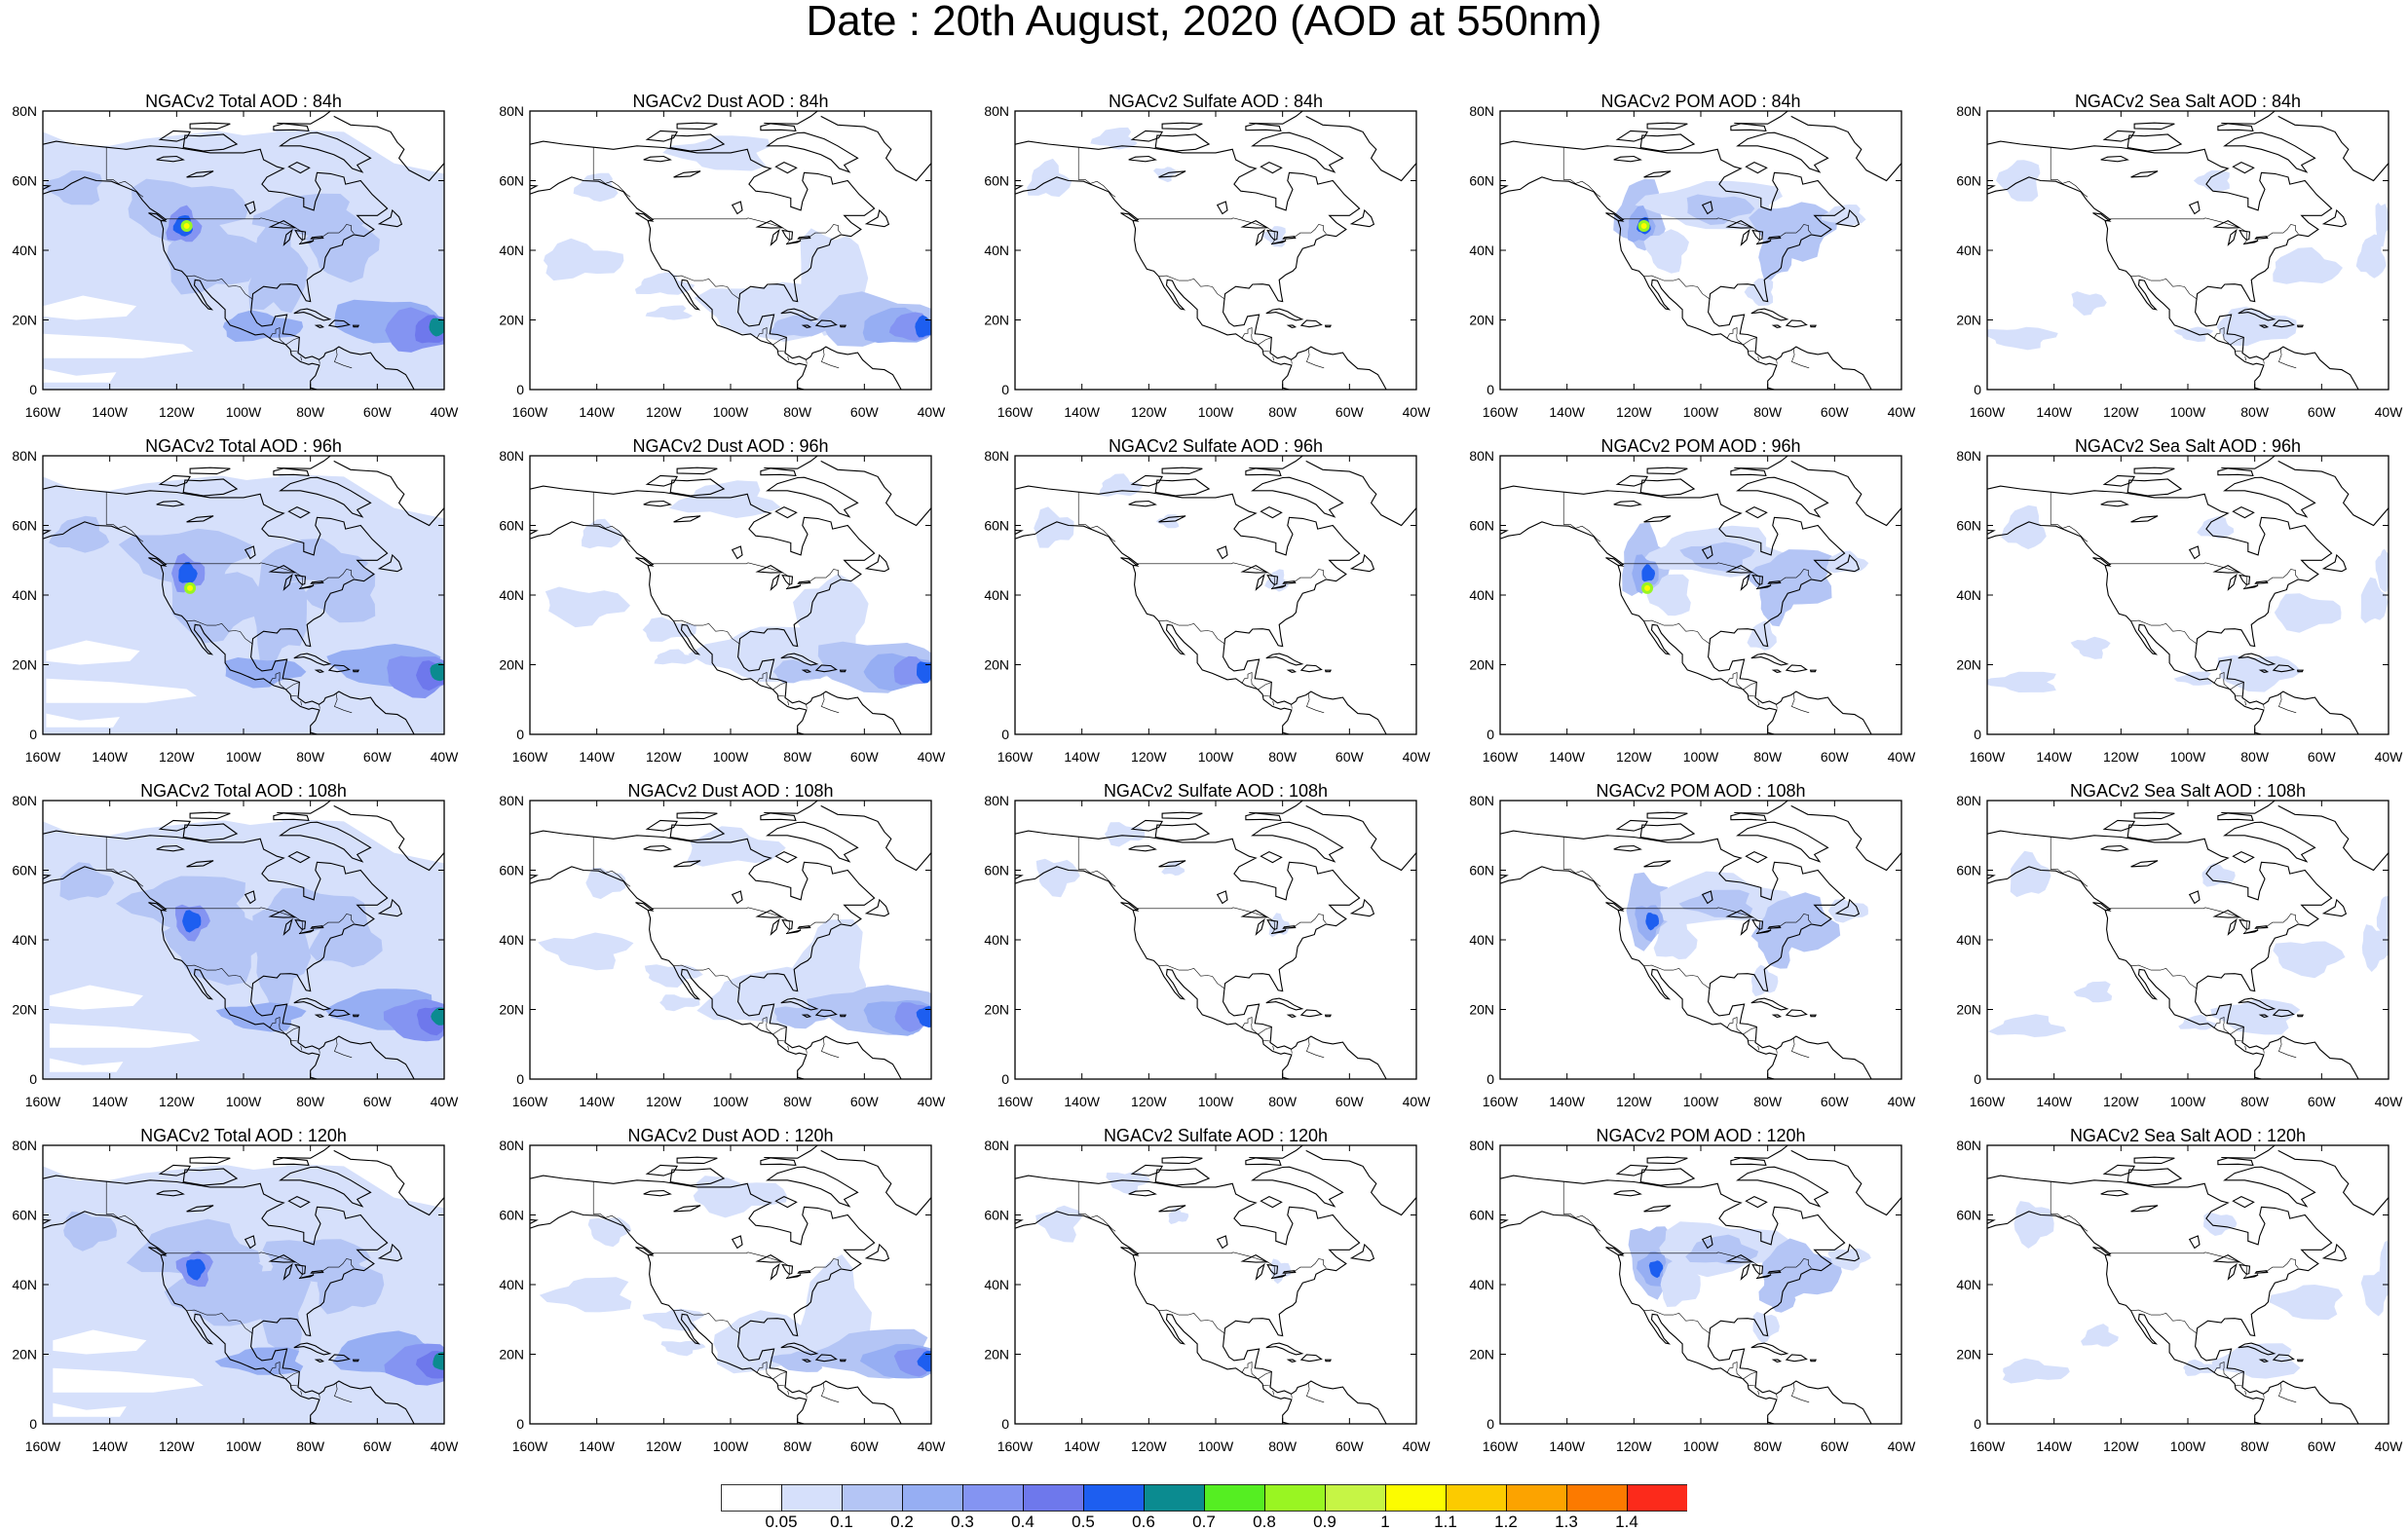 Image resolution: width=2408 pixels, height=1531 pixels. I want to click on panel-title: NGACv2 Sulfate AOD : 96h, so click(1216, 446).